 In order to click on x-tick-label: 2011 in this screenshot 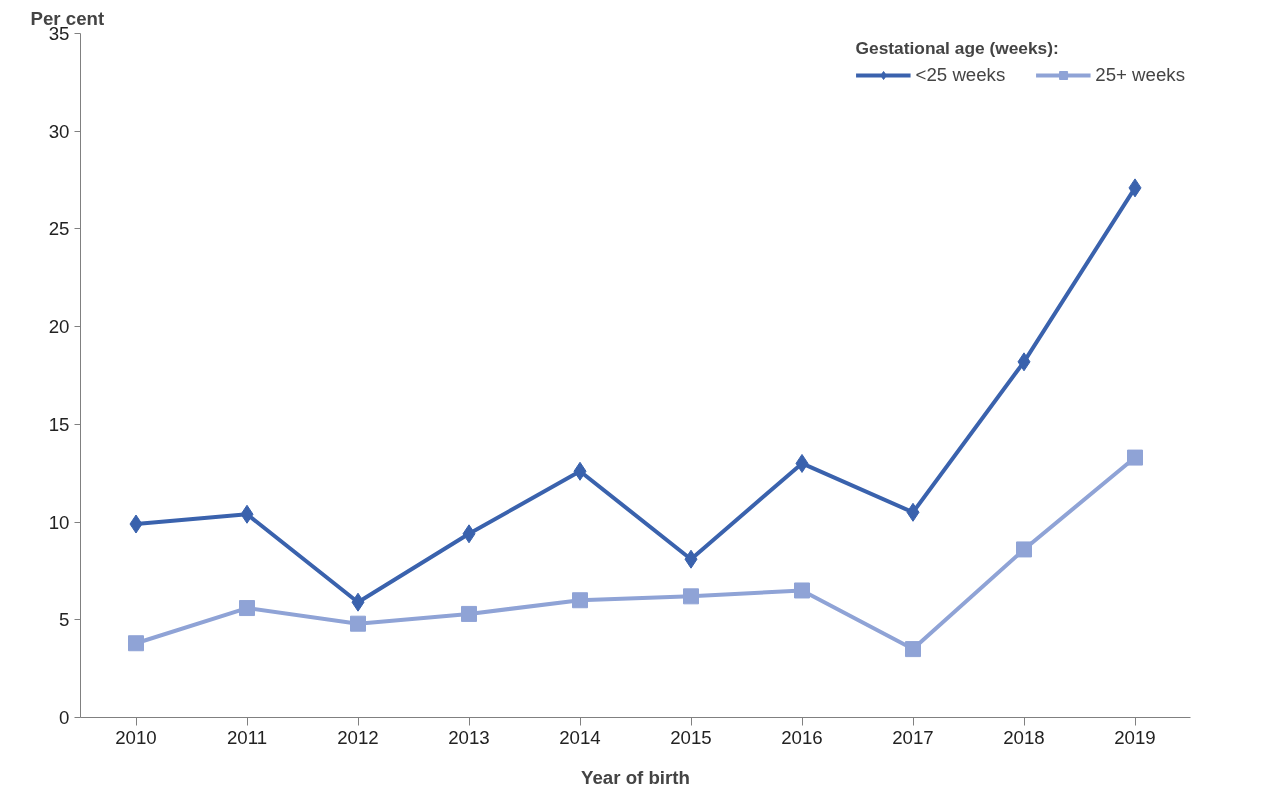, I will do `click(247, 737)`.